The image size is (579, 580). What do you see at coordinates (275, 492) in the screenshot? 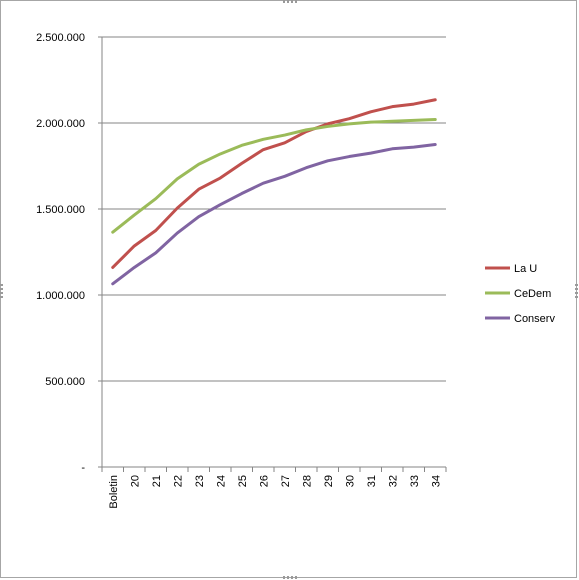
I see `x-axis-tick-labels: Boletin 20 21 22 23 24 25 26 27 28 29 30 31 32 33 34` at bounding box center [275, 492].